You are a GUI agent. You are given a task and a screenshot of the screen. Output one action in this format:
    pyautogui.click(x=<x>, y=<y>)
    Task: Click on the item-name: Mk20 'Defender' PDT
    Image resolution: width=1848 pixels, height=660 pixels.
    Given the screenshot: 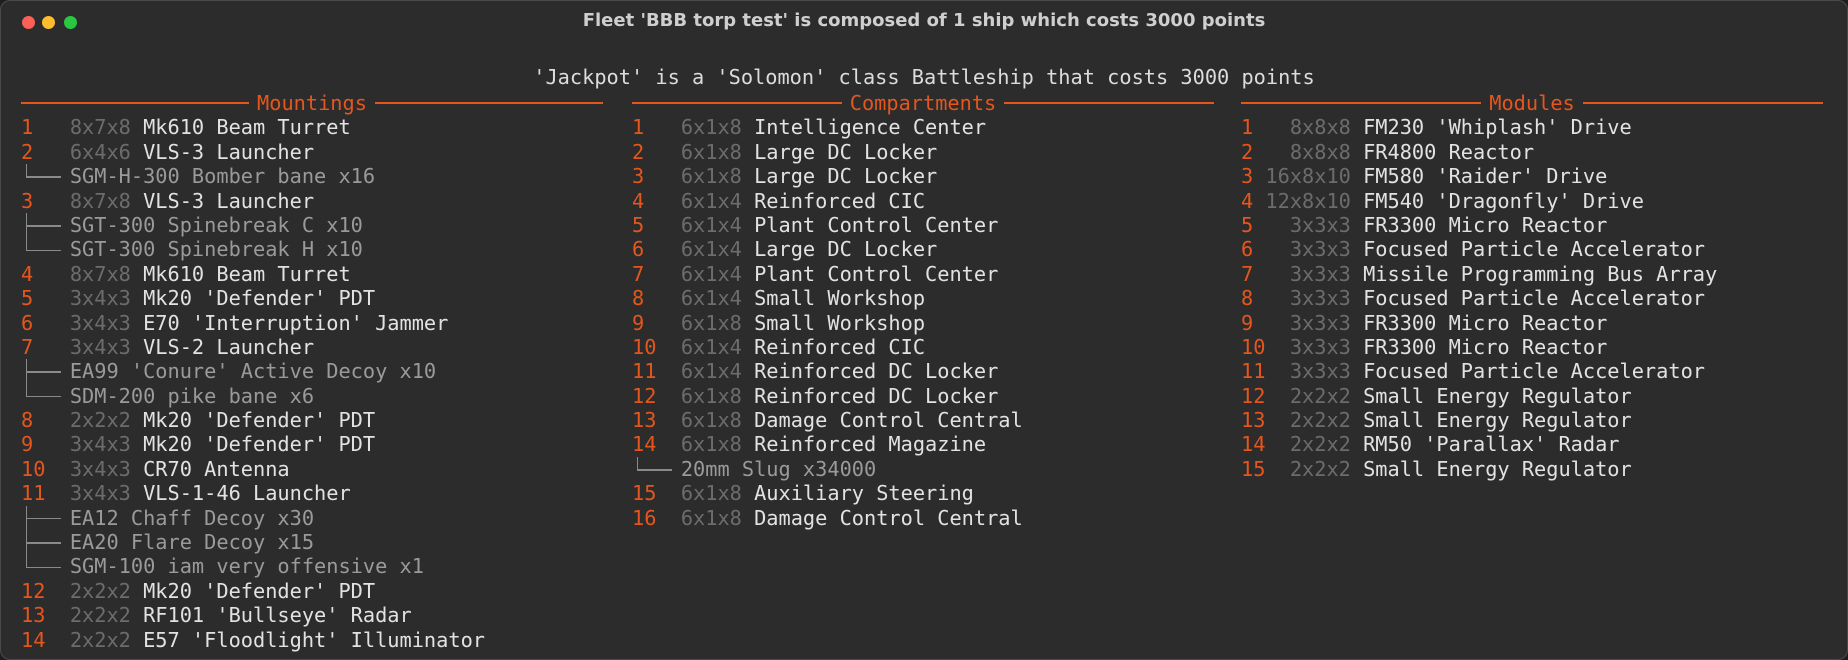 What is the action you would take?
    pyautogui.click(x=259, y=298)
    